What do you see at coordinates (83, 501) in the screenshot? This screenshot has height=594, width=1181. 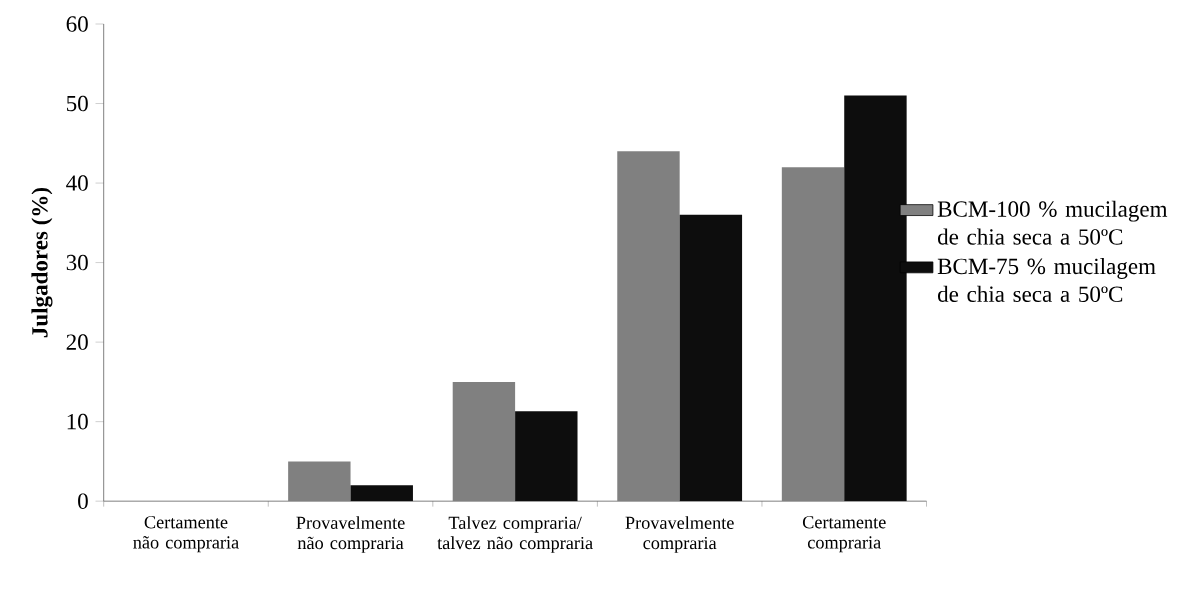 I see `y-tick-label: 0` at bounding box center [83, 501].